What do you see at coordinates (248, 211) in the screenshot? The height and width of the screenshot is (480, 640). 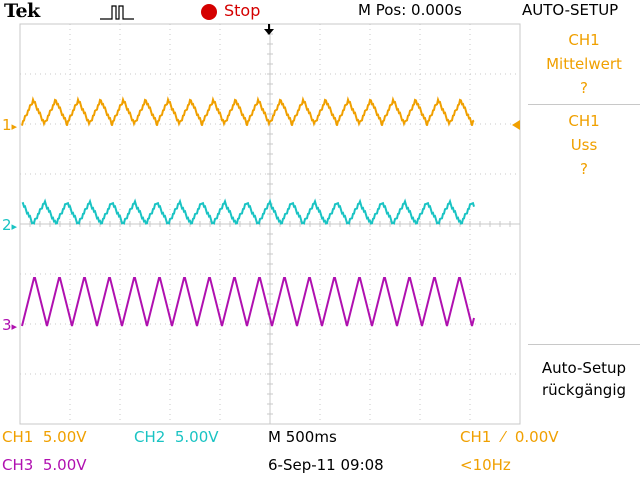 I see `ch2-trace` at bounding box center [248, 211].